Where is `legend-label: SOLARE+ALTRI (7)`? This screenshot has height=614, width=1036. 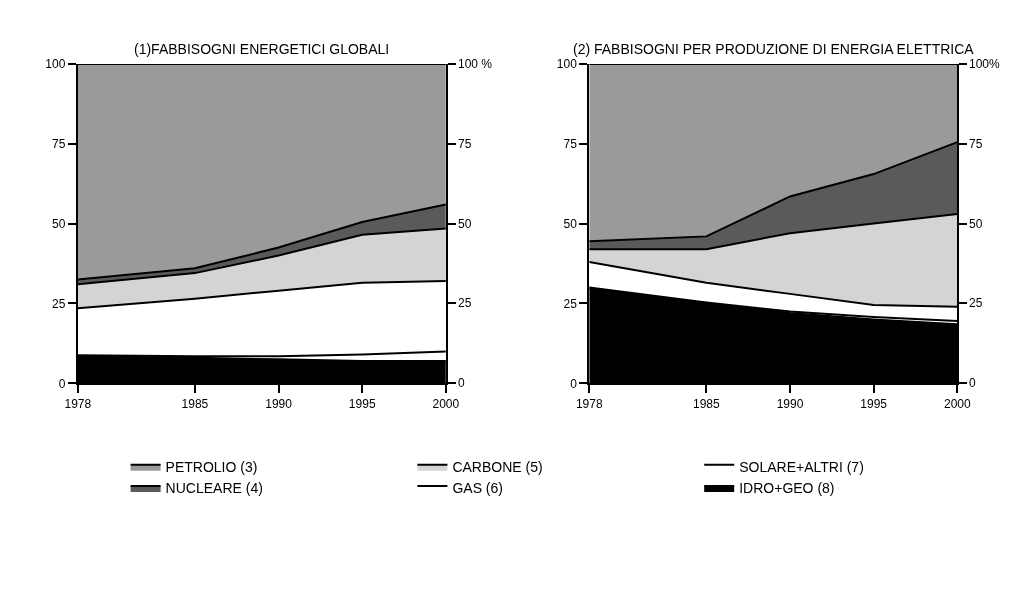
legend-label: SOLARE+ALTRI (7) is located at coordinates (801, 467).